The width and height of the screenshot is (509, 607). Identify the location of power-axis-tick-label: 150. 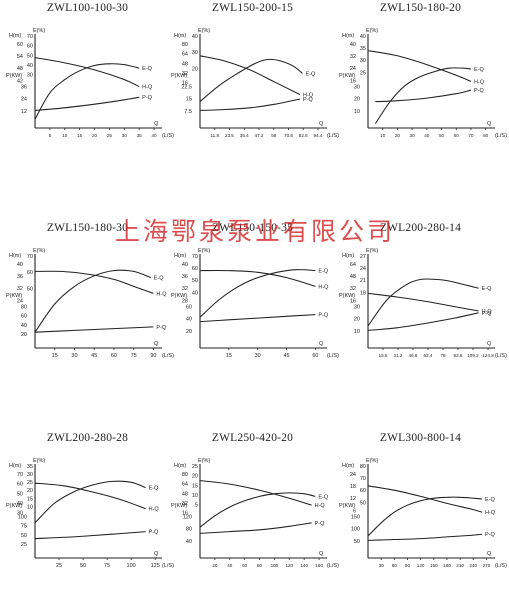
(355, 517).